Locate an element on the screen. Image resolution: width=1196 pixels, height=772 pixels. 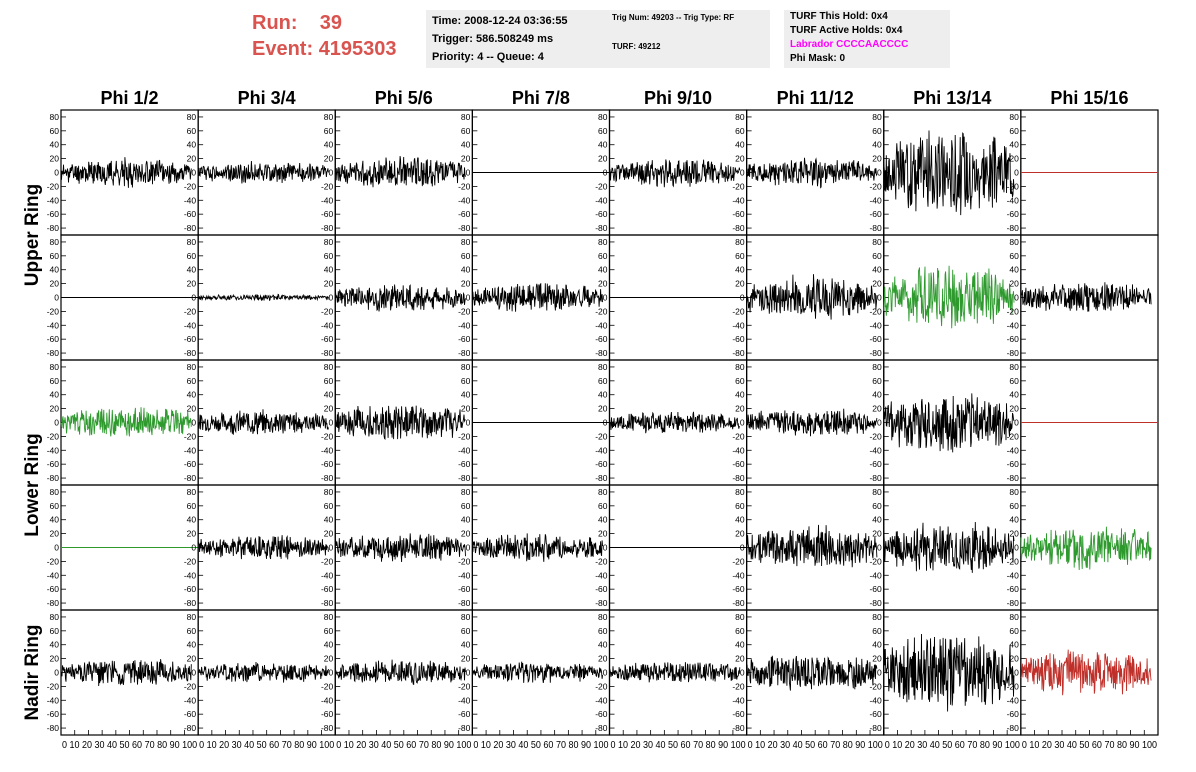
event-value: 4195303 is located at coordinates (357, 49).